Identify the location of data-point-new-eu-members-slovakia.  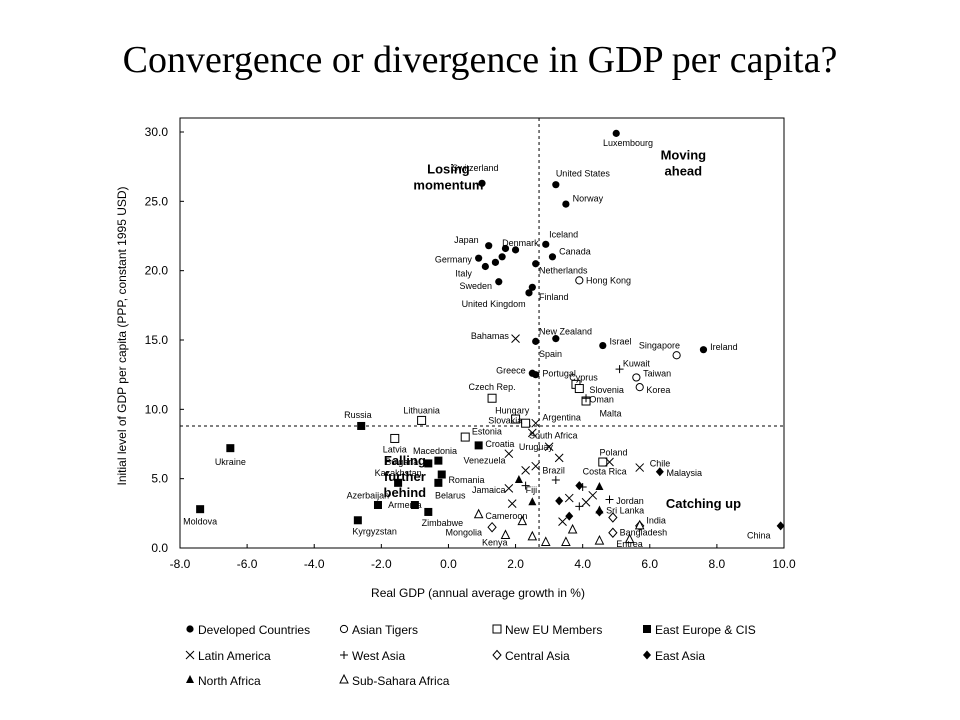
(526, 423).